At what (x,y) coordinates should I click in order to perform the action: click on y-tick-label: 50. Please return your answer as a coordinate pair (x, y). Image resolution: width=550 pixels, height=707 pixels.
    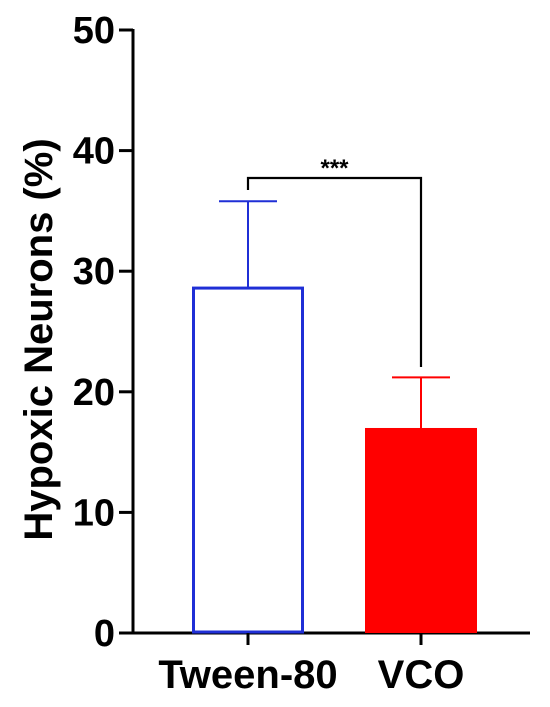
    Looking at the image, I should click on (94, 31).